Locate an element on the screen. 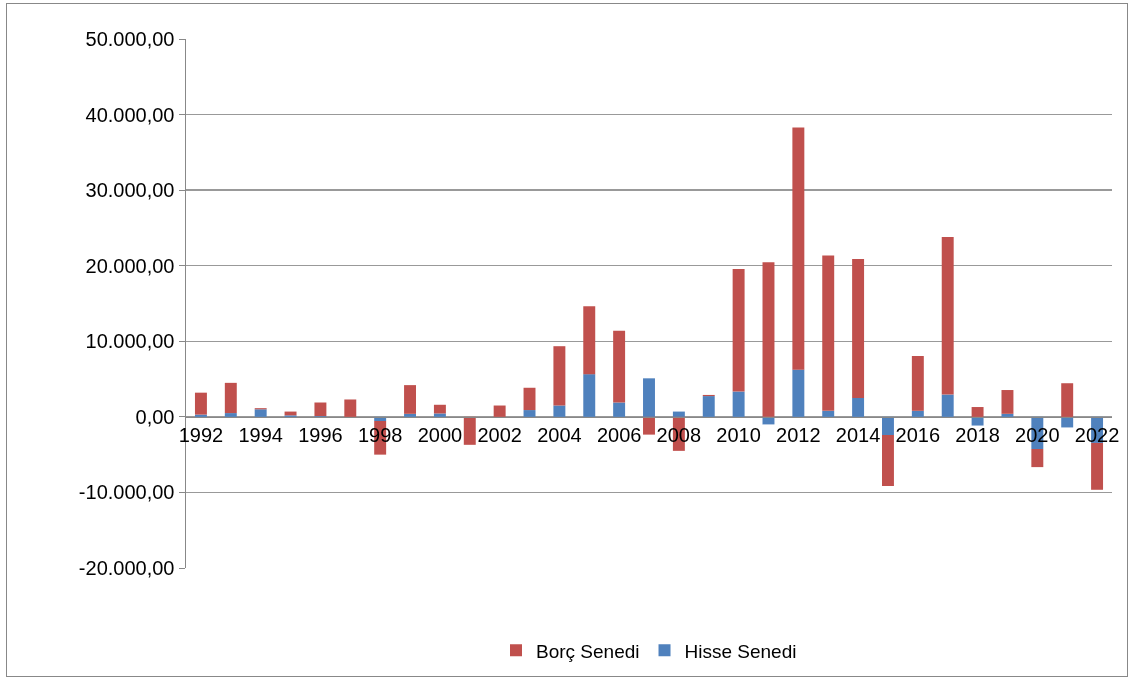 This screenshot has width=1132, height=681. legend-label: Hisse Senedi is located at coordinates (740, 651).